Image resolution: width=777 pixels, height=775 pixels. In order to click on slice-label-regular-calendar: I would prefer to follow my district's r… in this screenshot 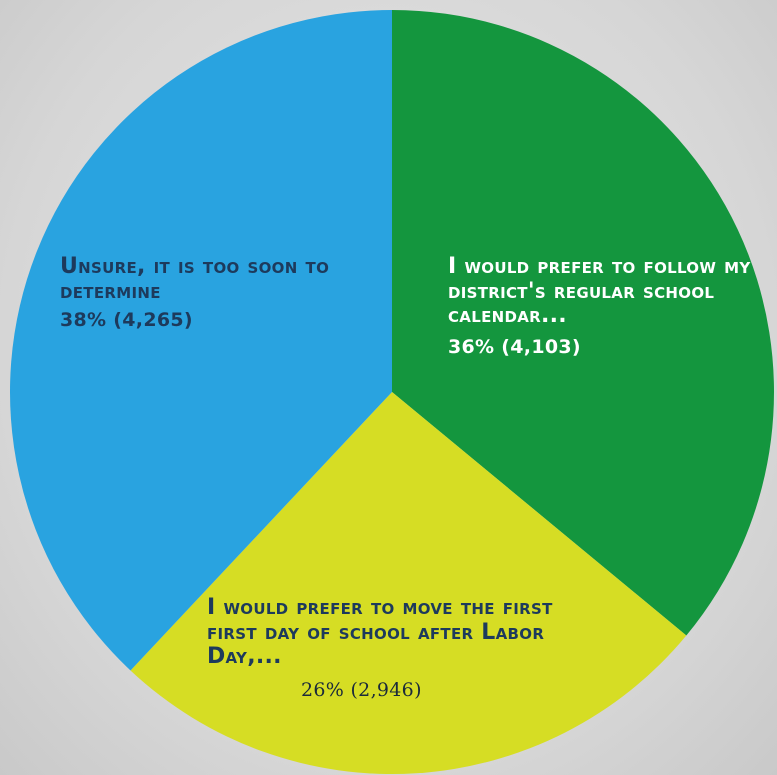, I will do `click(603, 306)`.